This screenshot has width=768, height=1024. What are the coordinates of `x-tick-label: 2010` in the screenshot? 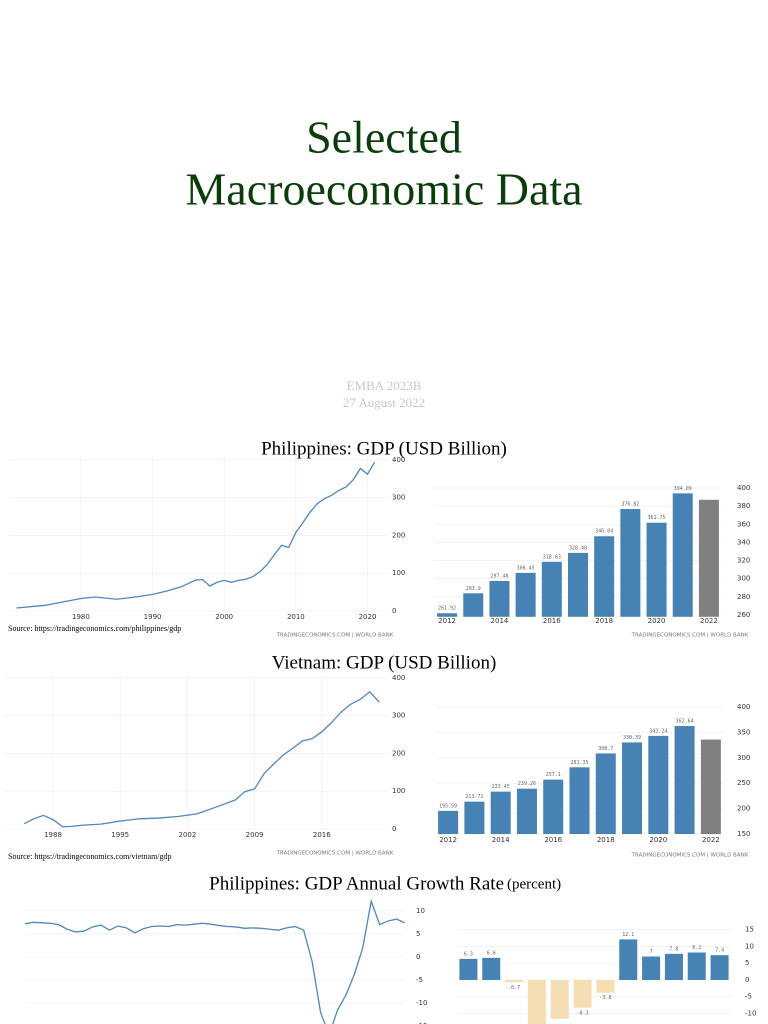 It's located at (296, 617).